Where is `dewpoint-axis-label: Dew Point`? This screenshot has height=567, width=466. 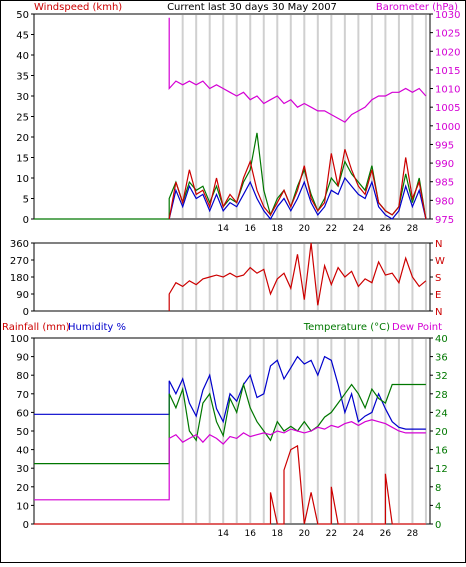 dewpoint-axis-label: Dew Point is located at coordinates (417, 327).